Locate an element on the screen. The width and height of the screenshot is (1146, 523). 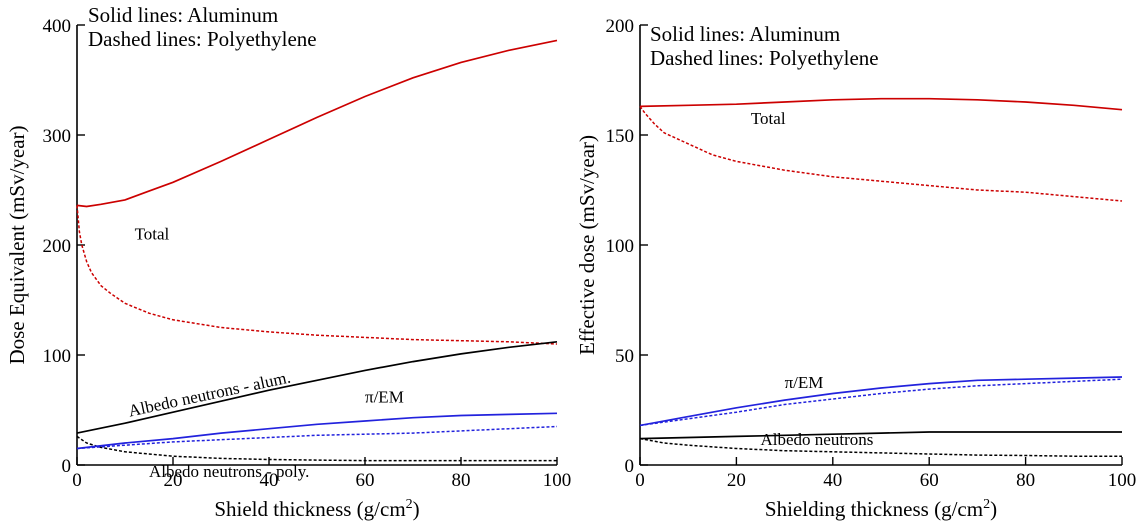
y-tick-label: 50 is located at coordinates (624, 356).